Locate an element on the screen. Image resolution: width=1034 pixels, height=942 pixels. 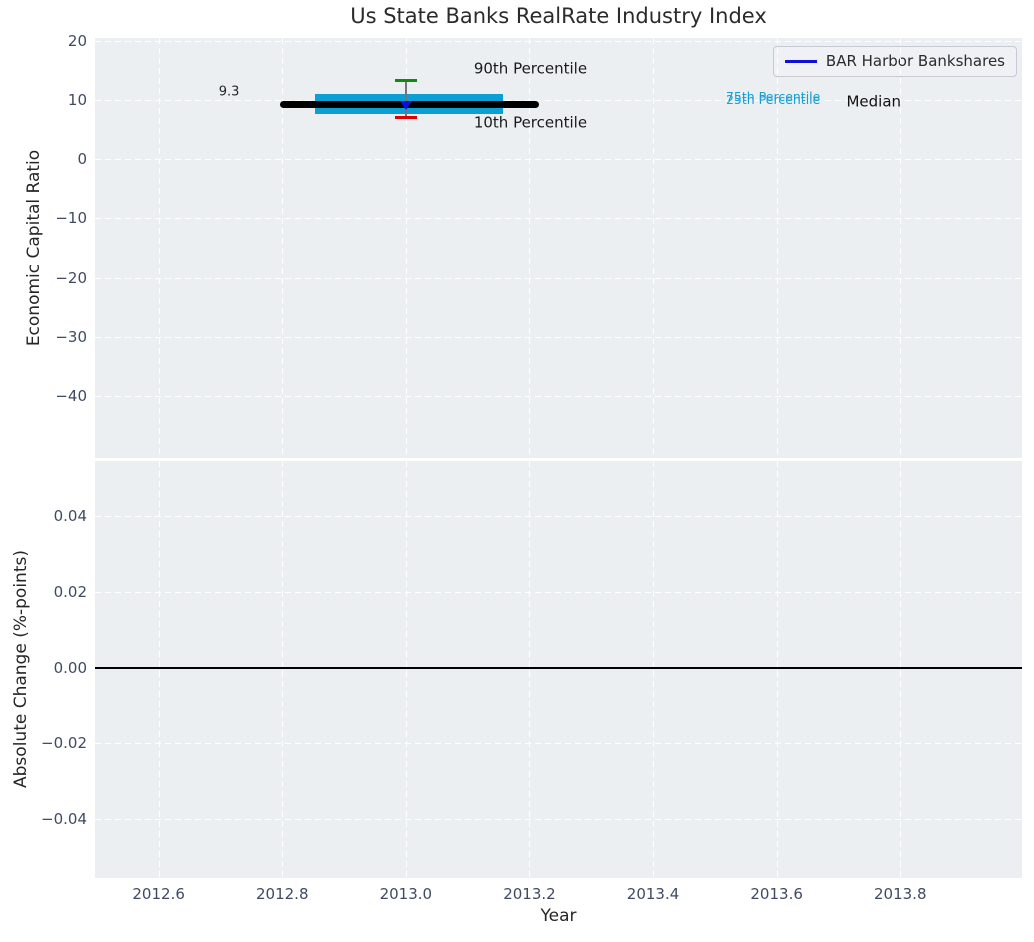
y-tick-label: 0.00 is located at coordinates (70, 667).